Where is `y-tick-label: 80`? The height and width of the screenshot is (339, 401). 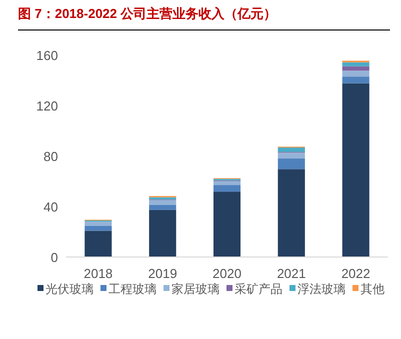
y-tick-label: 80 is located at coordinates (51, 156).